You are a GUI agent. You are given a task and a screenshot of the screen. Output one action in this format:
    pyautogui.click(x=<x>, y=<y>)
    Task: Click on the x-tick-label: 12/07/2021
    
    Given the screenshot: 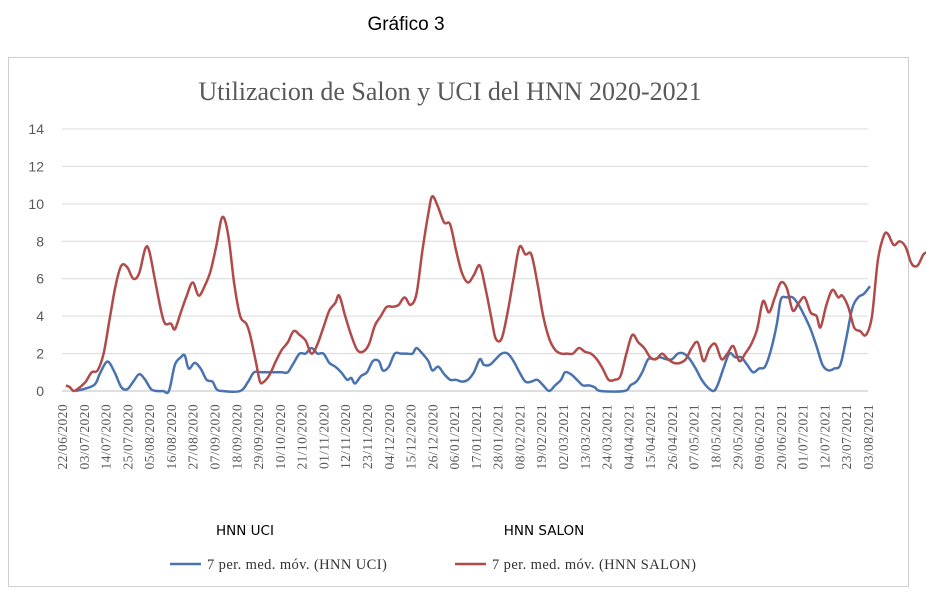 What is the action you would take?
    pyautogui.click(x=824, y=437)
    